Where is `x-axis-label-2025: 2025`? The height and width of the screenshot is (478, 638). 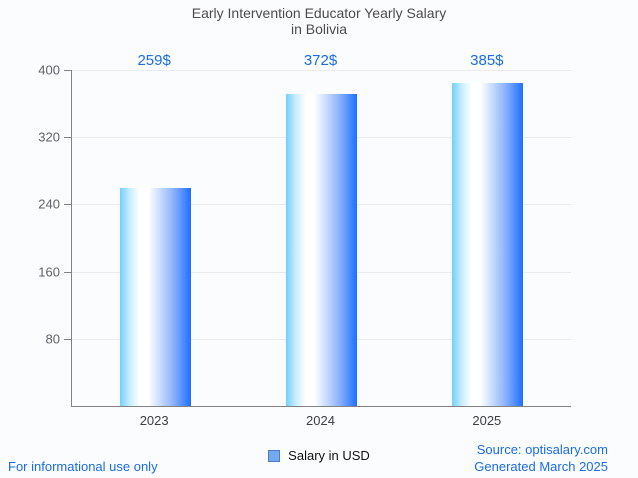
x-axis-label-2025: 2025 is located at coordinates (487, 420).